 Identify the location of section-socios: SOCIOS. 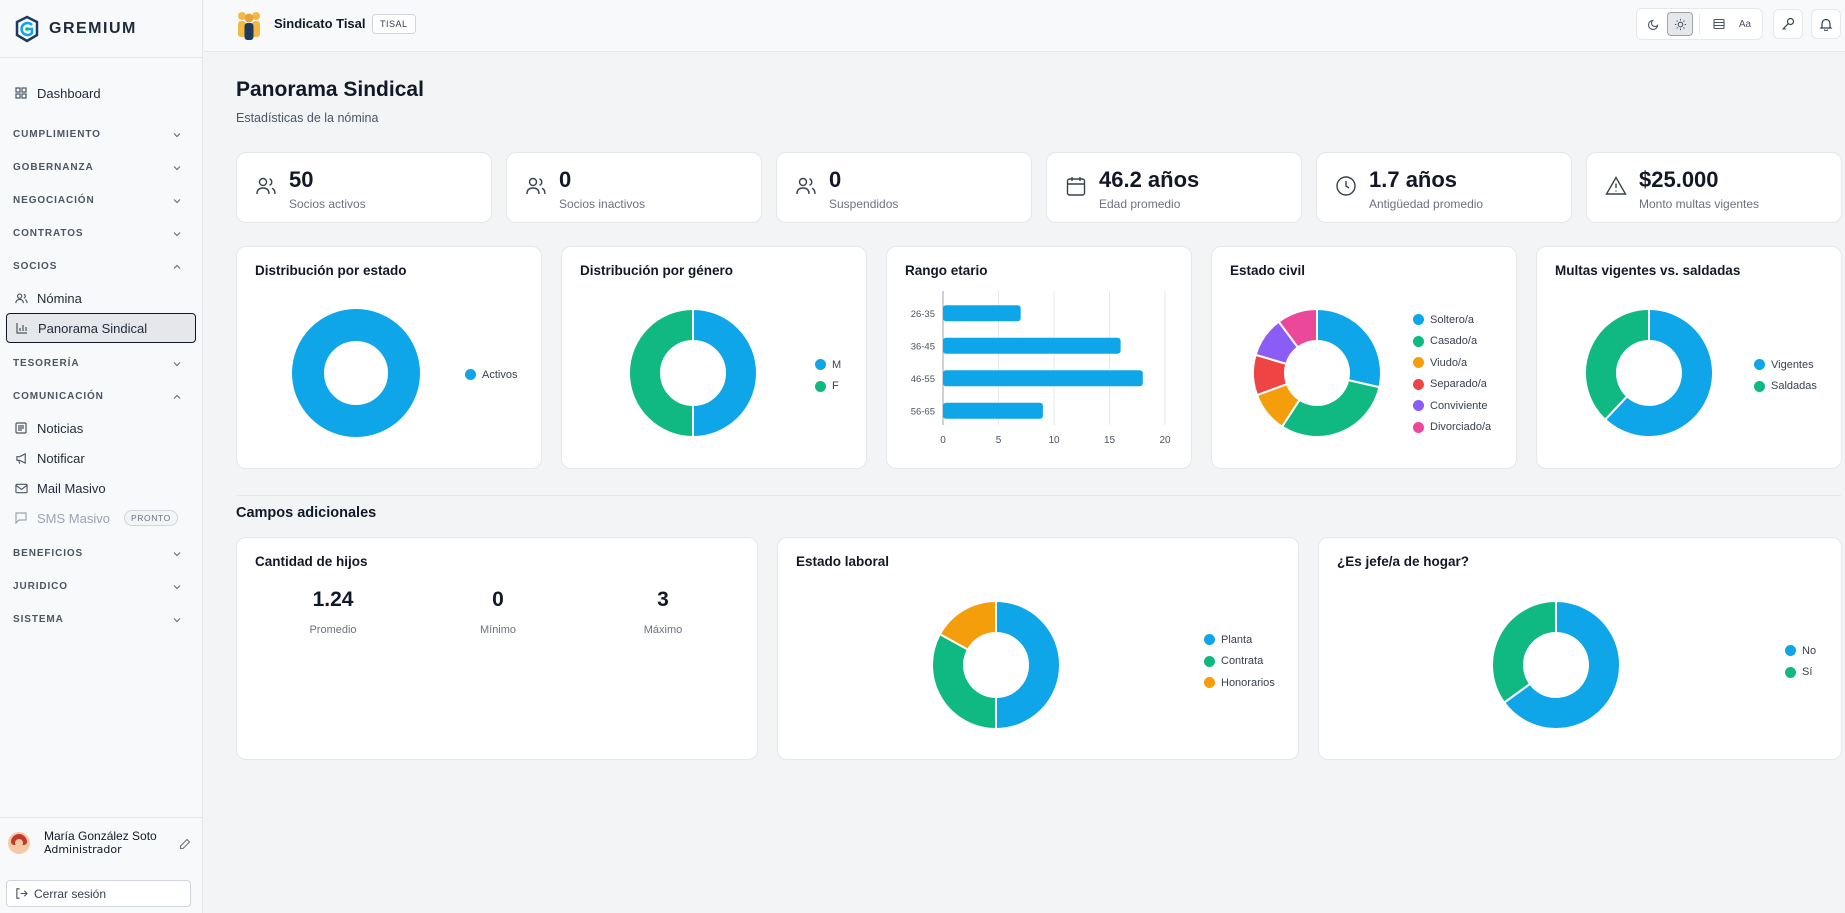
(101, 266).